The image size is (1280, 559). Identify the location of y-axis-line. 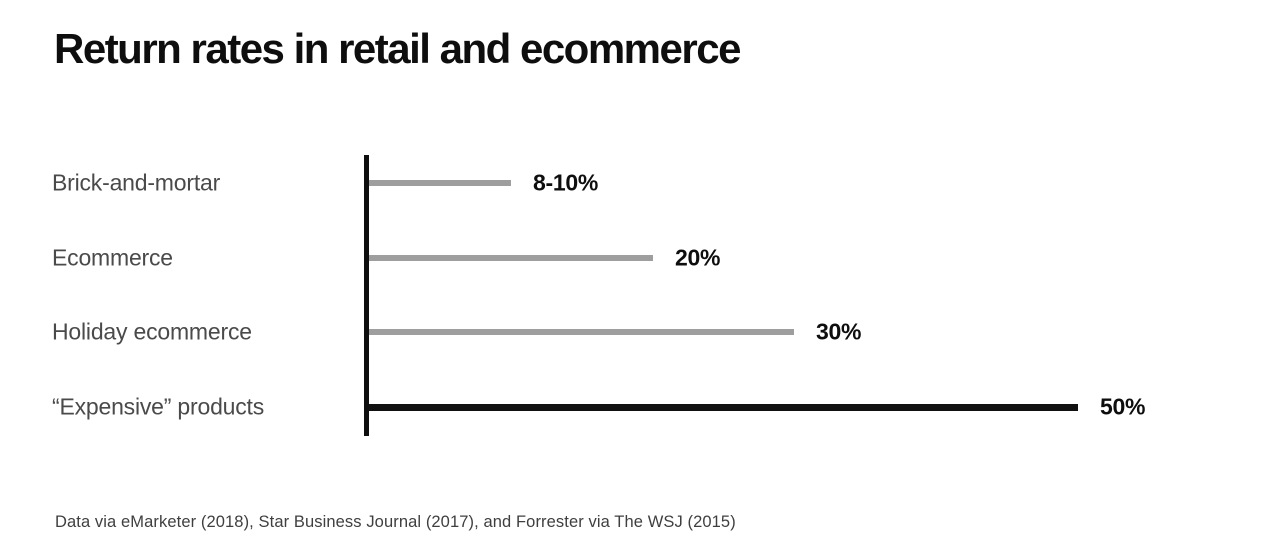
(366, 295).